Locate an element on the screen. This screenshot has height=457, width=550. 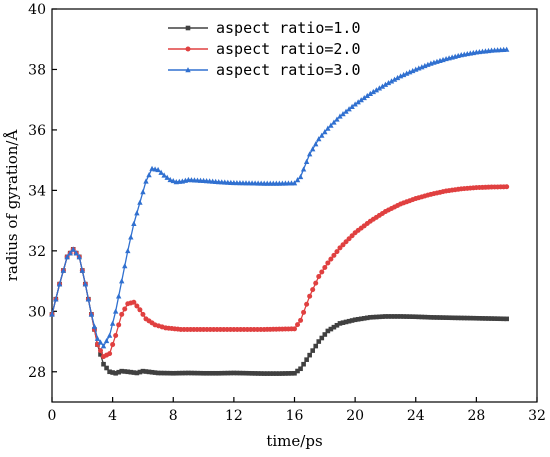
x-tick-label: 0 is located at coordinates (52, 416).